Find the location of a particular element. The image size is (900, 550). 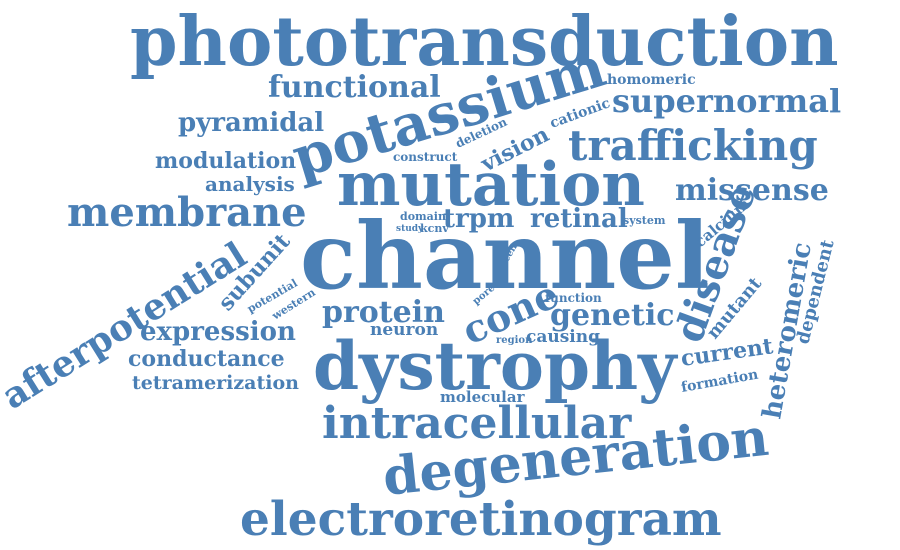

word-function: function is located at coordinates (573, 298).